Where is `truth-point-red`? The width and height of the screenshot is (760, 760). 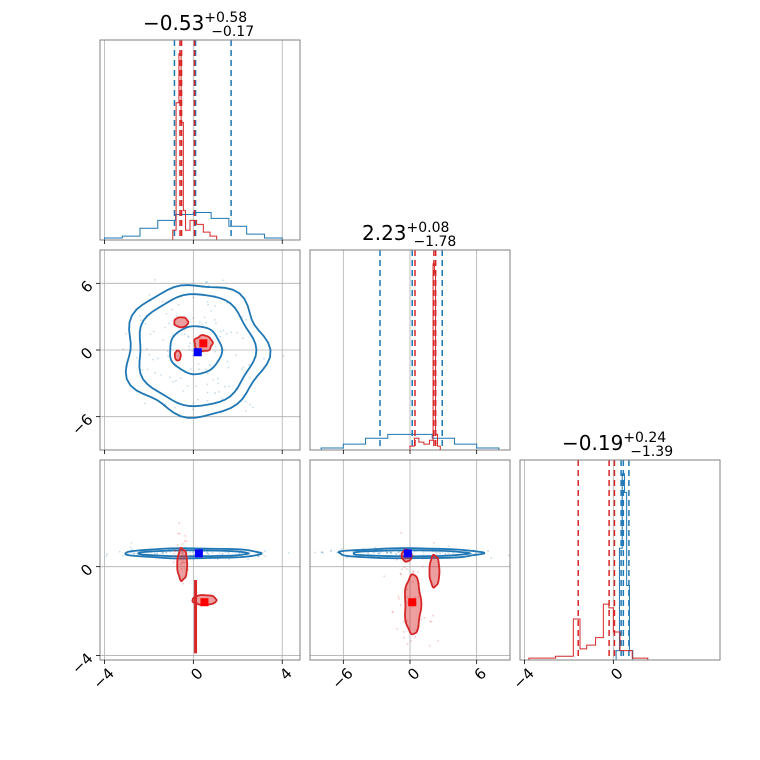
truth-point-red is located at coordinates (203, 343).